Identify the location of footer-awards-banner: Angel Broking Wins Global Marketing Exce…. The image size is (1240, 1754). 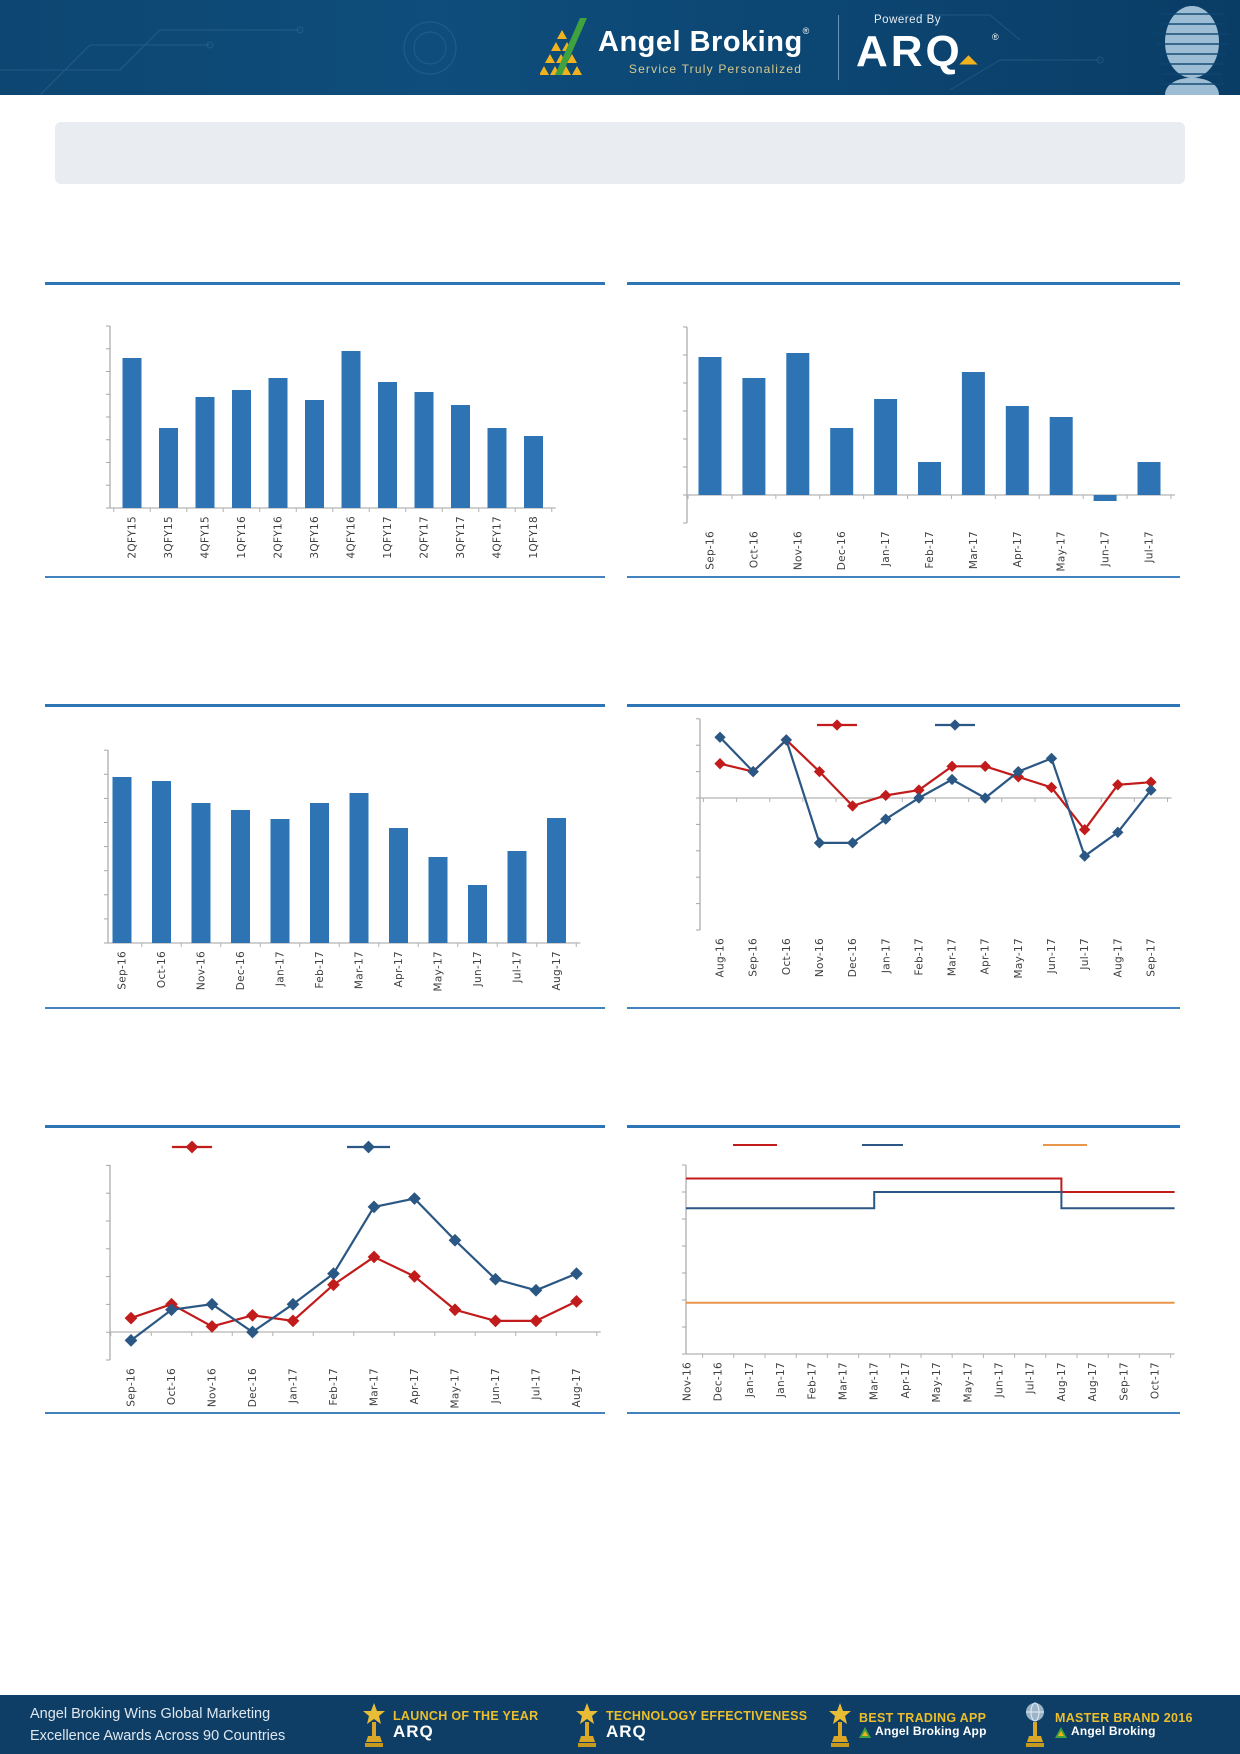
(620, 1724).